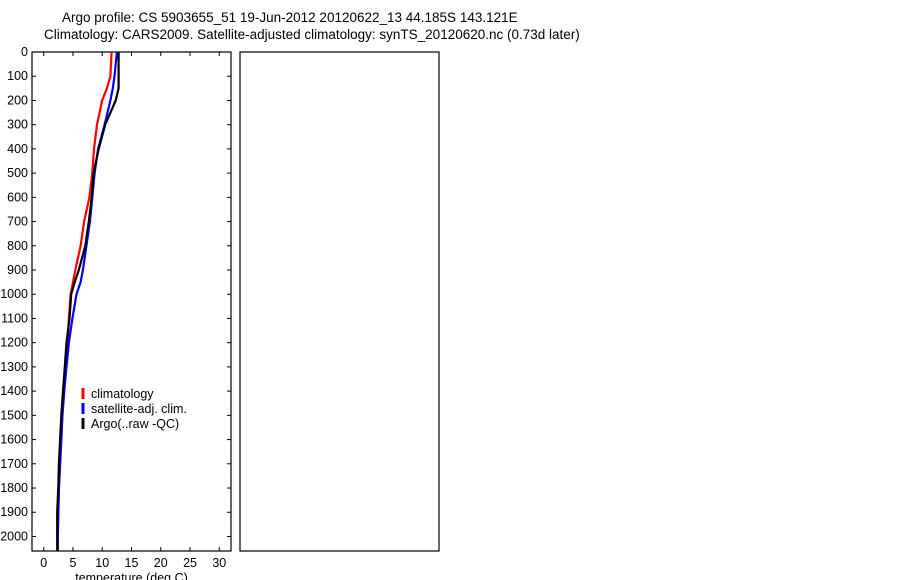 This screenshot has width=900, height=580. Describe the element at coordinates (24, 52) in the screenshot. I see `y-tick-label: 0` at that location.